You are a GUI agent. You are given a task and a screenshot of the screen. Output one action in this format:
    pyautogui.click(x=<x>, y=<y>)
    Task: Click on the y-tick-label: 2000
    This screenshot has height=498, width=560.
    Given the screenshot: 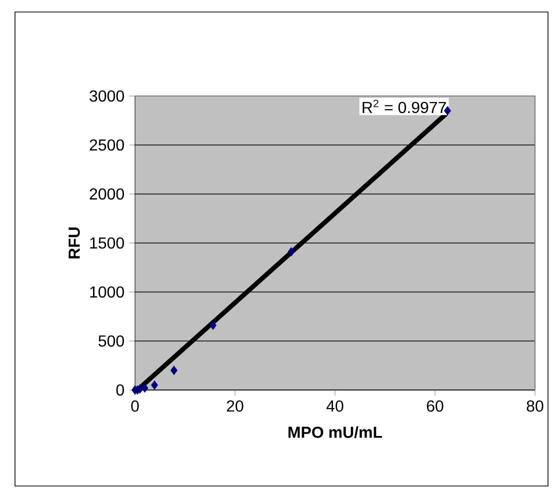 What is the action you would take?
    pyautogui.click(x=107, y=194)
    